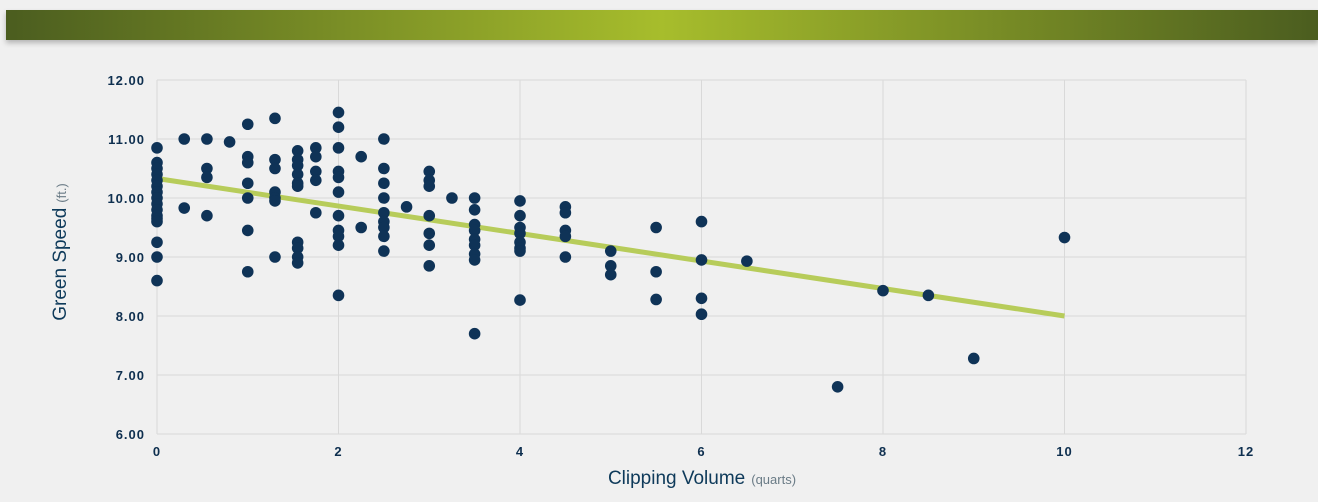 The height and width of the screenshot is (502, 1318). Describe the element at coordinates (701, 451) in the screenshot. I see `x-tick-label: 6` at that location.